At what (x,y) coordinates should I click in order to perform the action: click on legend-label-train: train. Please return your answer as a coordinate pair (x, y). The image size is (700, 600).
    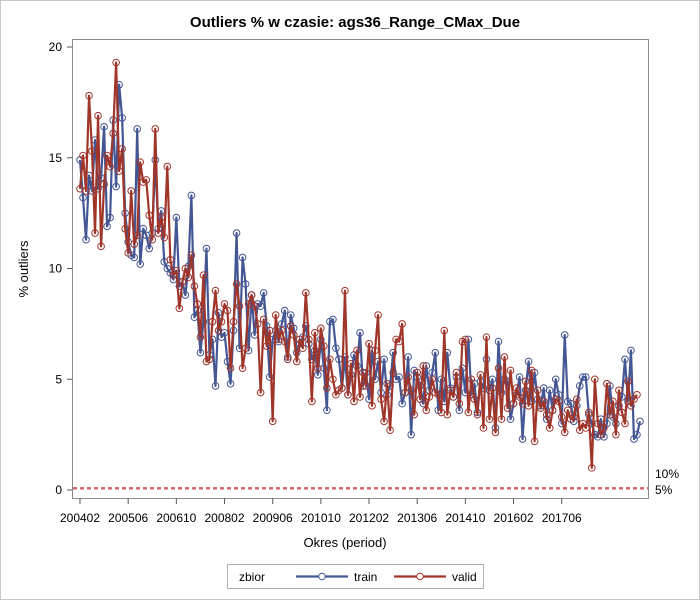
    Looking at the image, I should click on (365, 577).